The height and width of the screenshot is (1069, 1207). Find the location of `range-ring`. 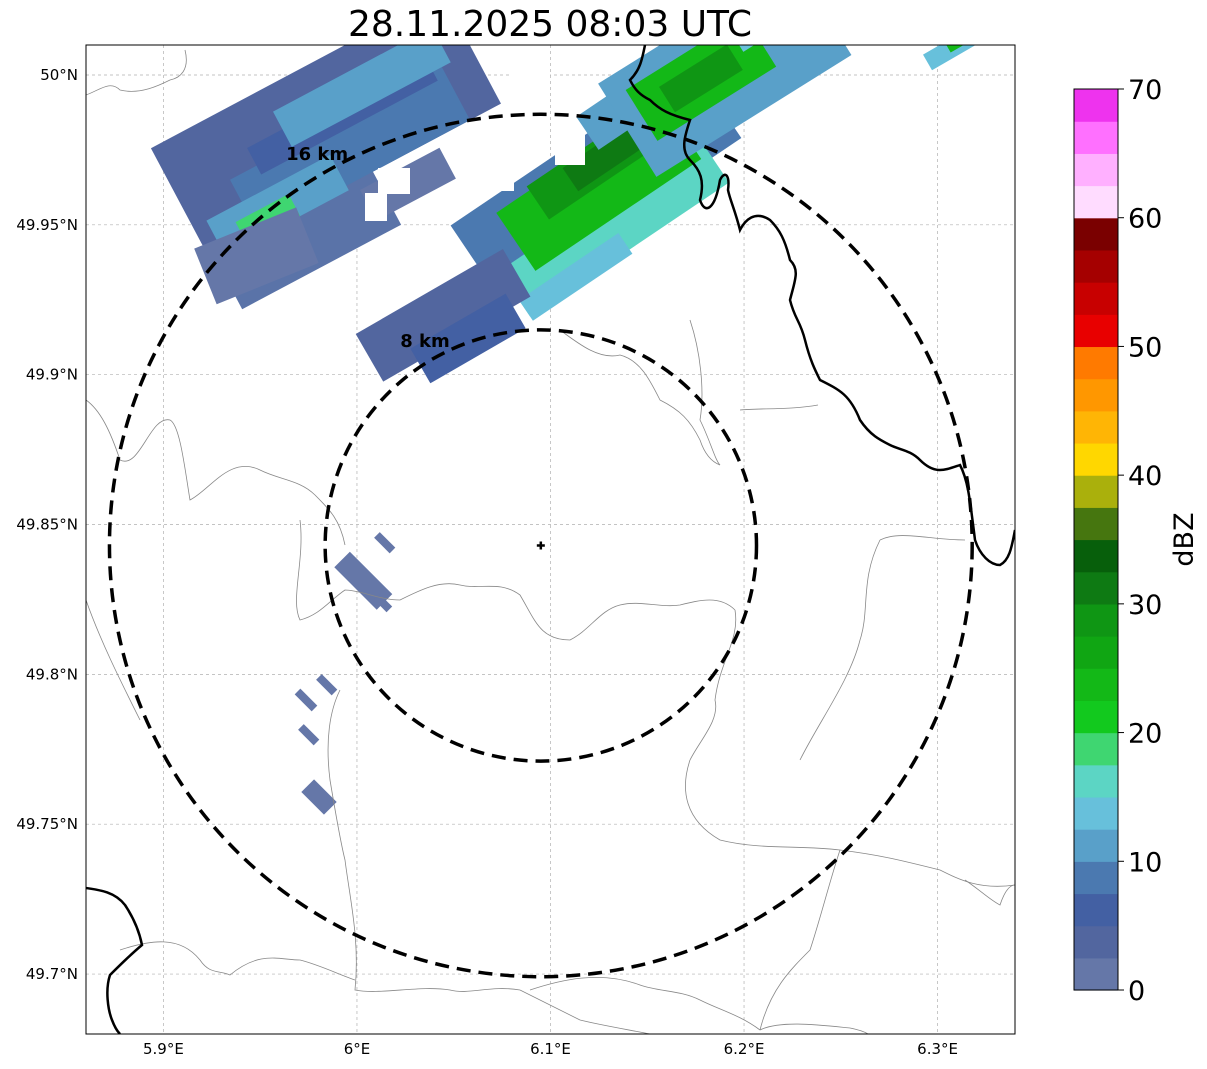

range-ring is located at coordinates (541, 545).